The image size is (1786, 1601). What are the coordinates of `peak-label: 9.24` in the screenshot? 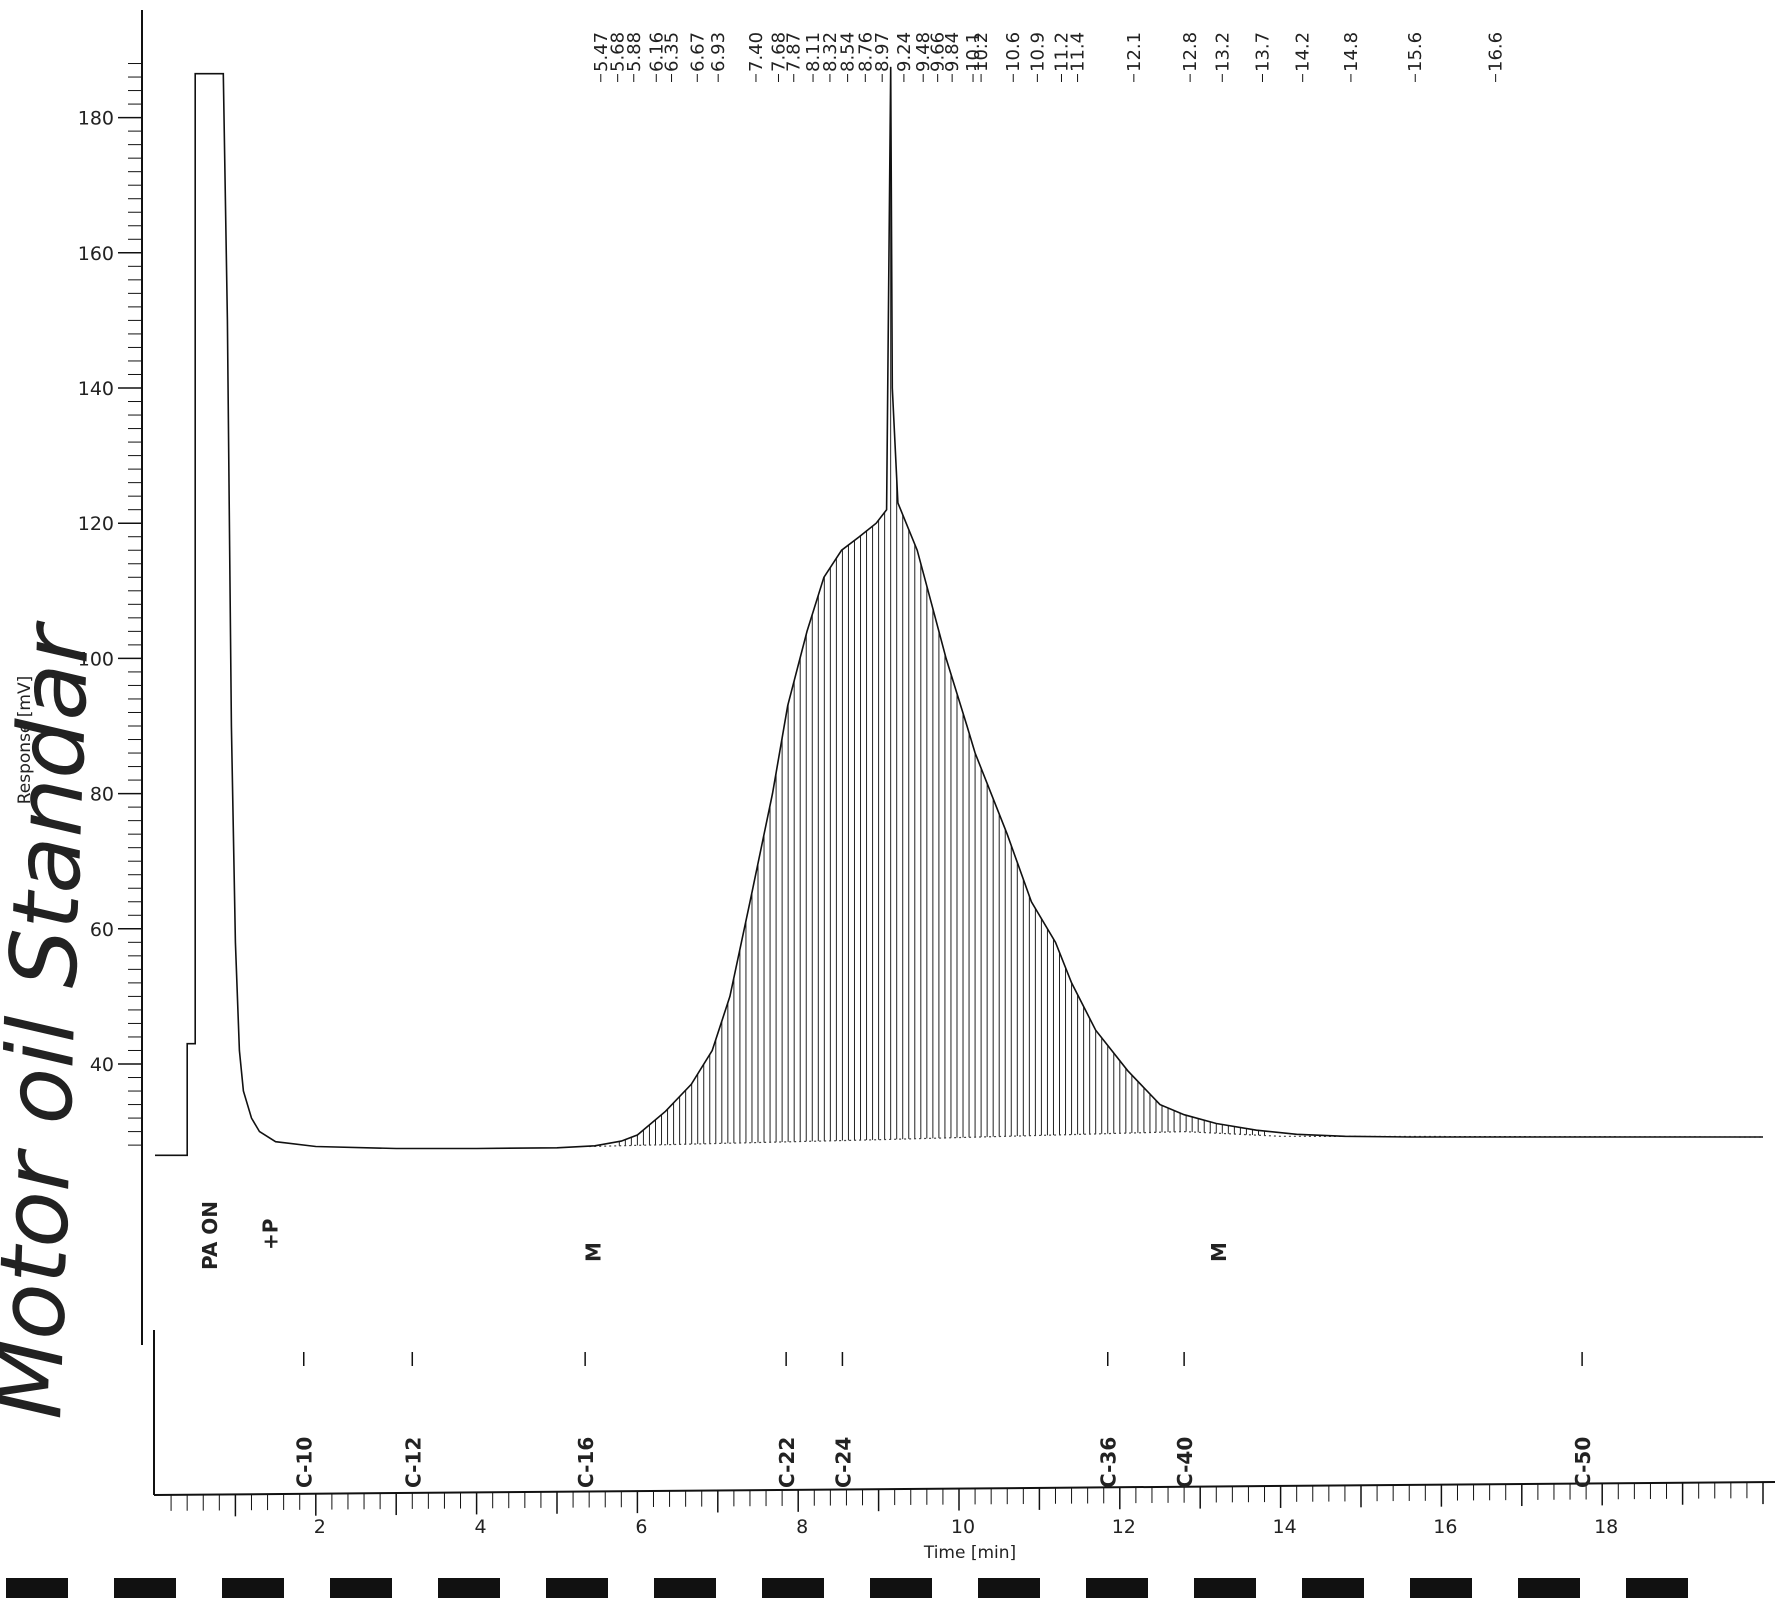 It's located at (904, 52).